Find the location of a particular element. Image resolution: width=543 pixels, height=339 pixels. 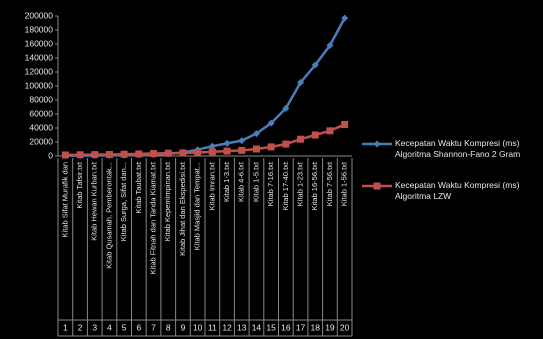

y-tick-label: 60000 is located at coordinates (41, 113).